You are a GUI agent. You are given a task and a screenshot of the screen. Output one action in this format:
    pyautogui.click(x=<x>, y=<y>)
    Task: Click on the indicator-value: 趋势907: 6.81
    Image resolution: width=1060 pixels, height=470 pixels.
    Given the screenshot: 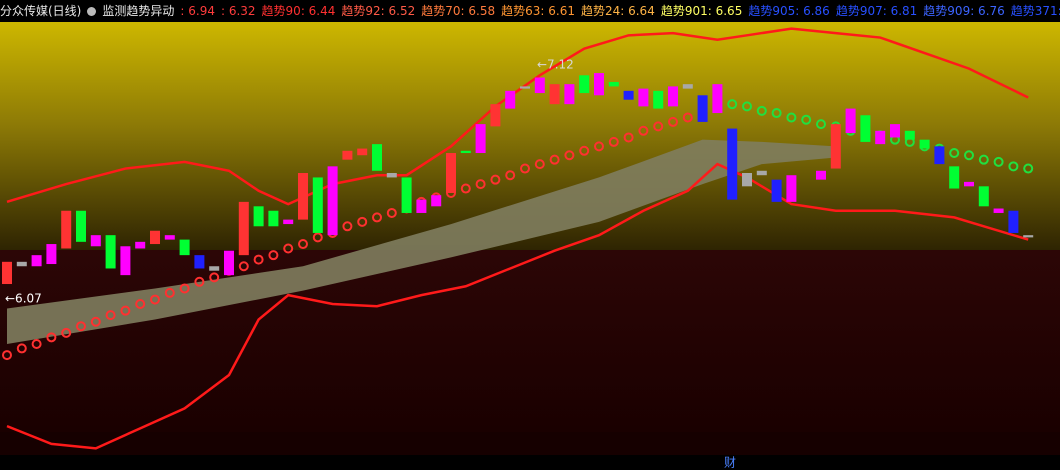 What is the action you would take?
    pyautogui.click(x=876, y=11)
    